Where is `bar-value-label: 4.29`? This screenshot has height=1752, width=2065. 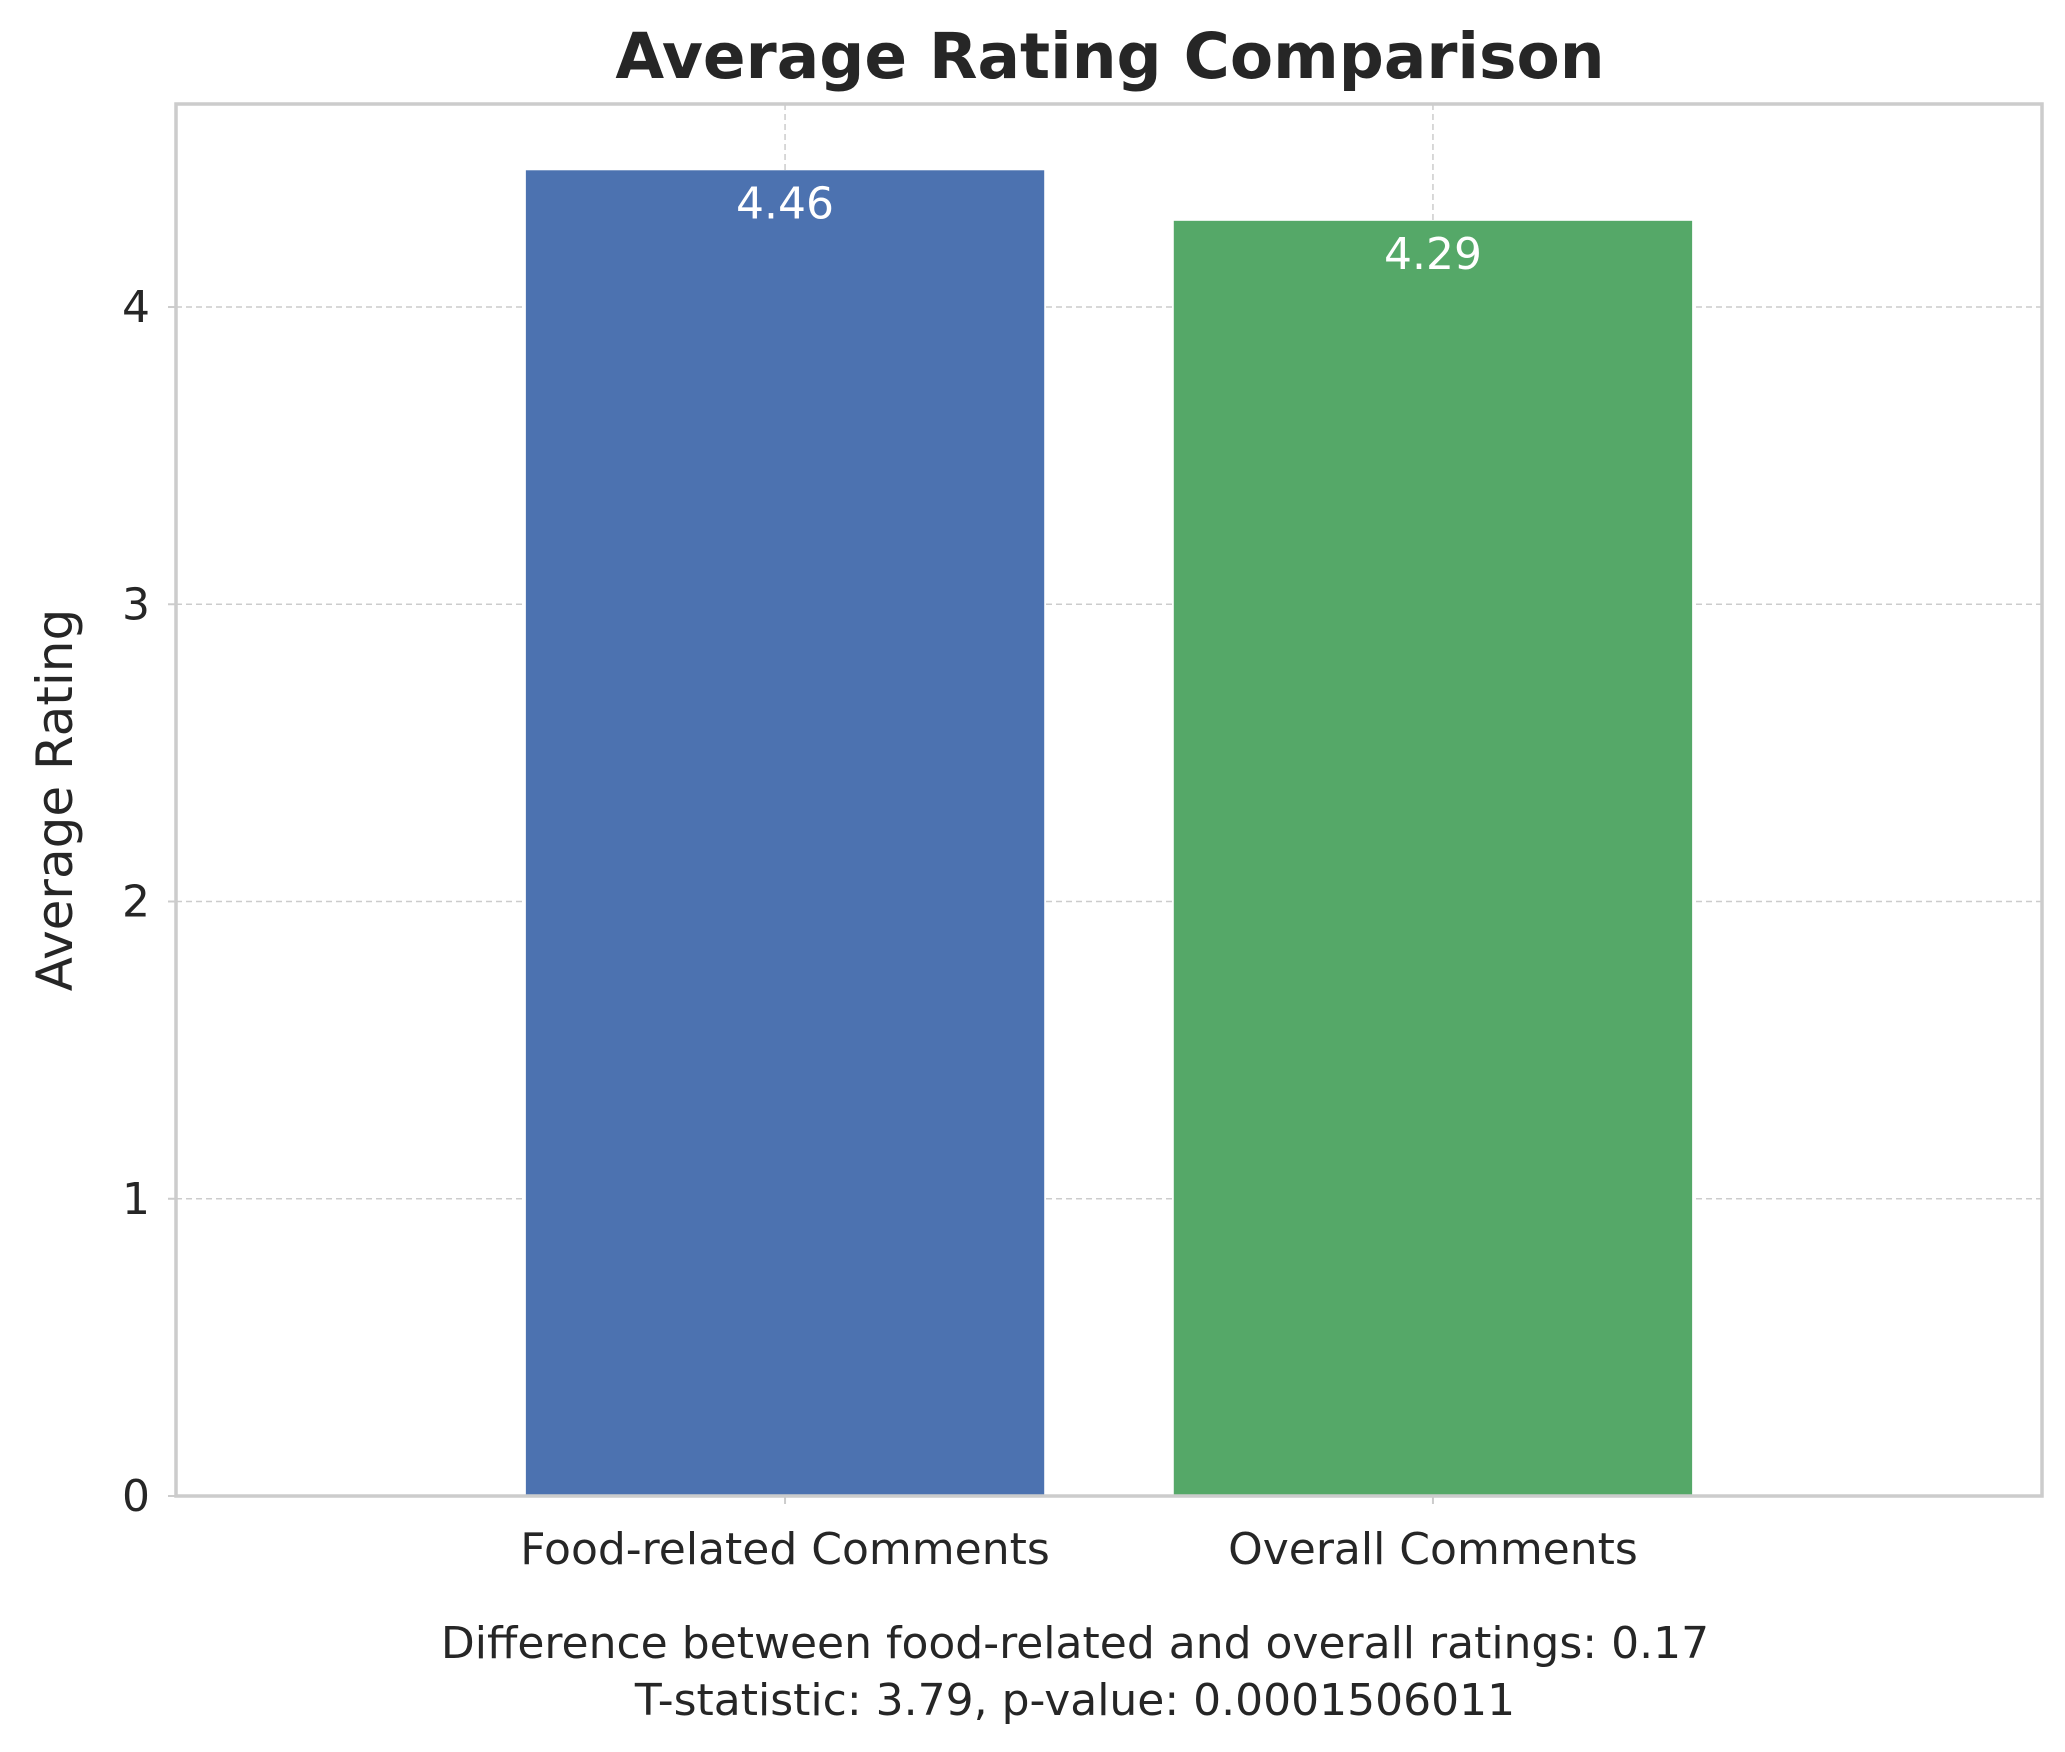 bar-value-label: 4.29 is located at coordinates (1433, 254).